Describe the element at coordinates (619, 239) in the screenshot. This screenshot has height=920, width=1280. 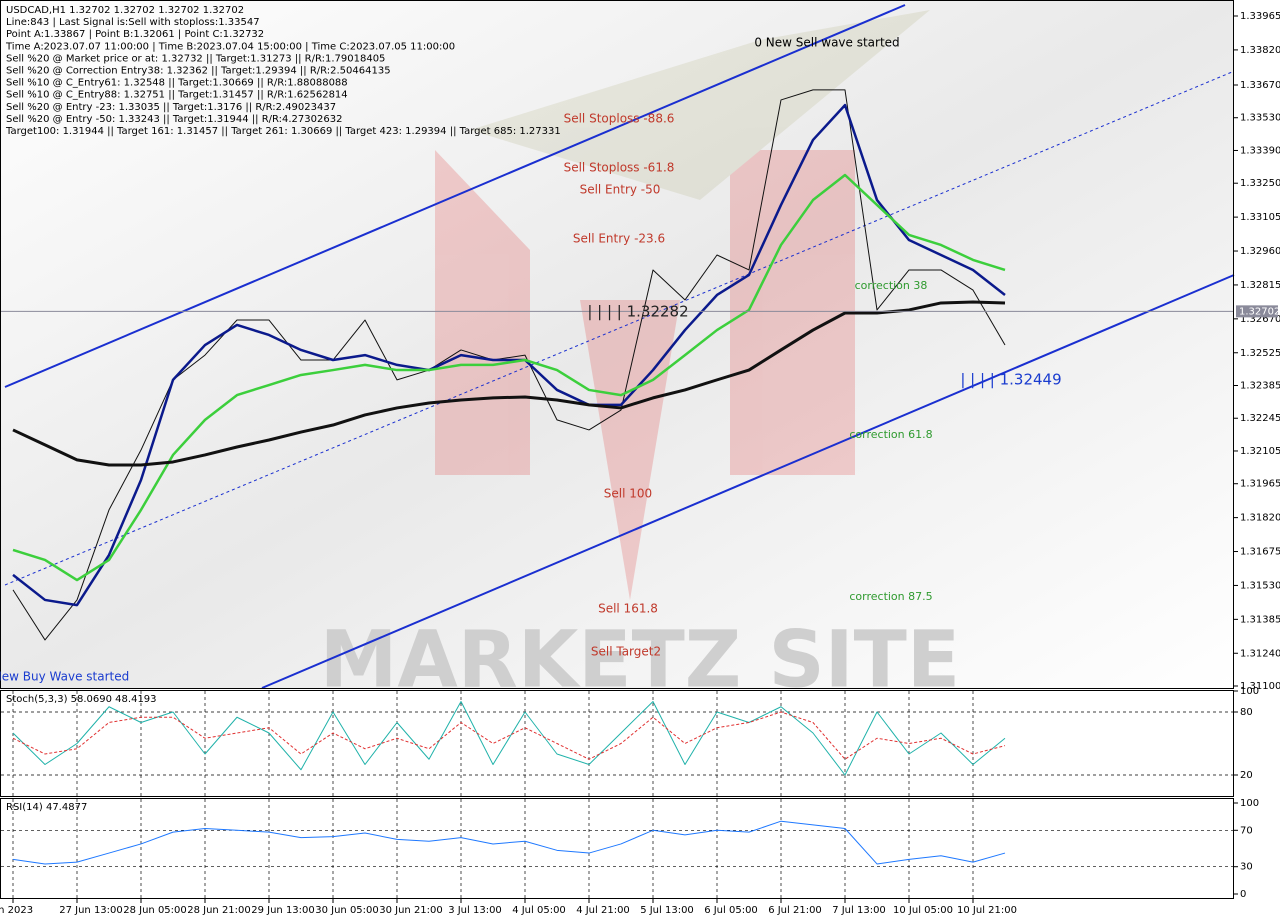
I see `annotation: Sell Entry -23.6` at that location.